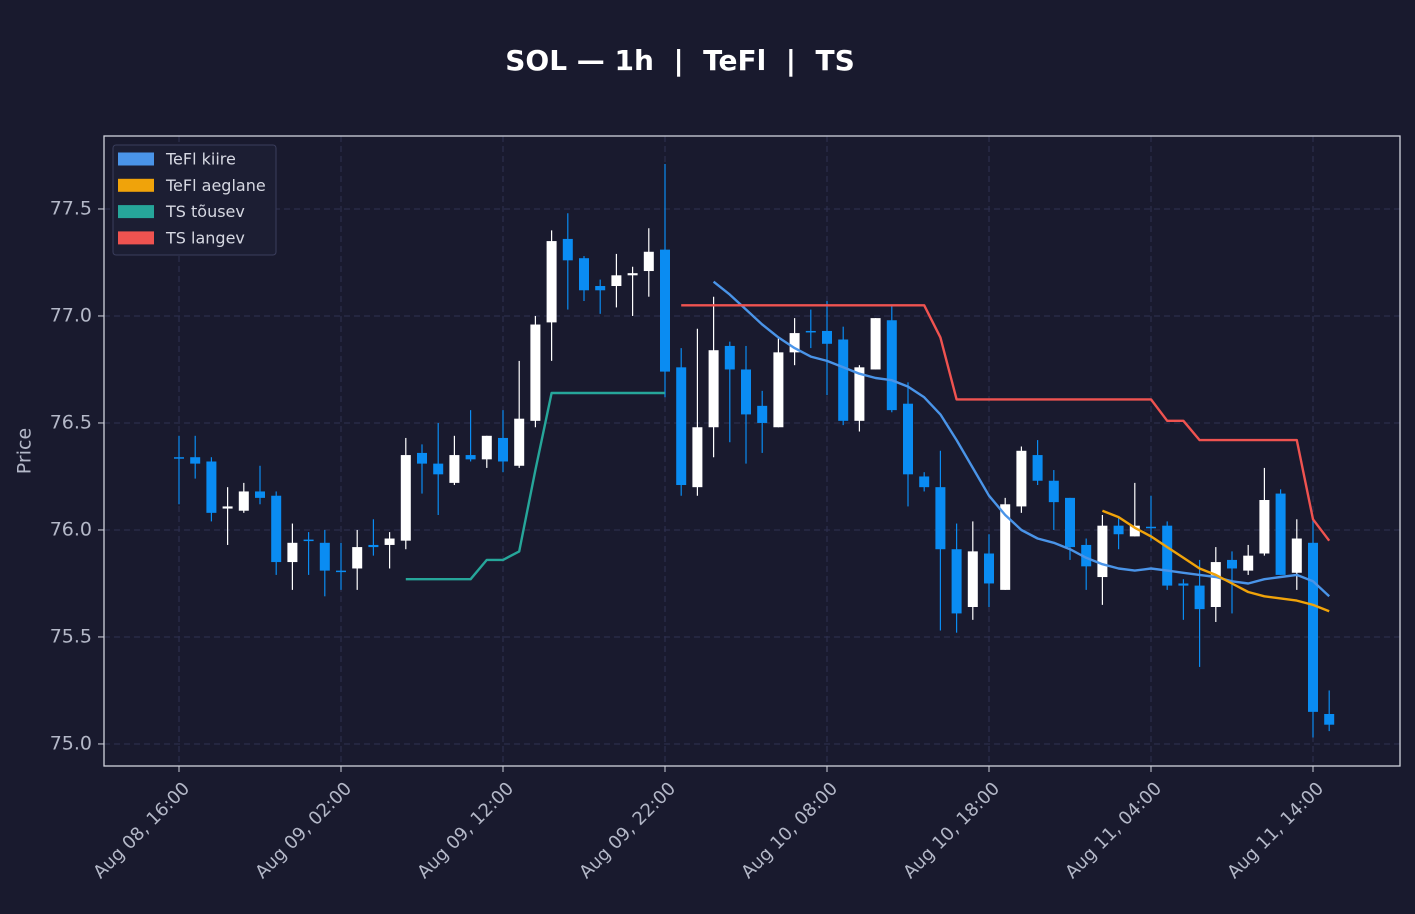 This screenshot has height=914, width=1415. I want to click on legend-label: TS langev, so click(205, 237).